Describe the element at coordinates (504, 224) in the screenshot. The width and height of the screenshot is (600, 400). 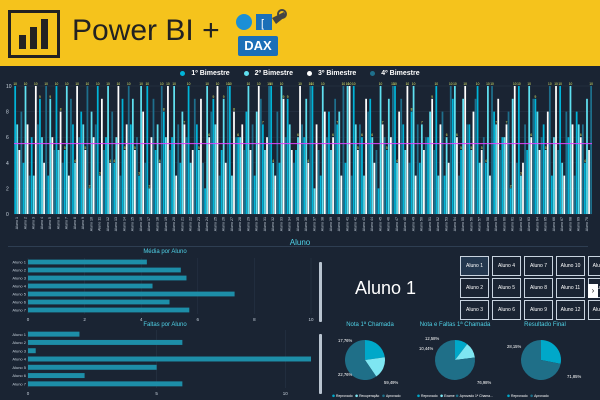
I see `x-tick-label: Aluno 60` at that location.